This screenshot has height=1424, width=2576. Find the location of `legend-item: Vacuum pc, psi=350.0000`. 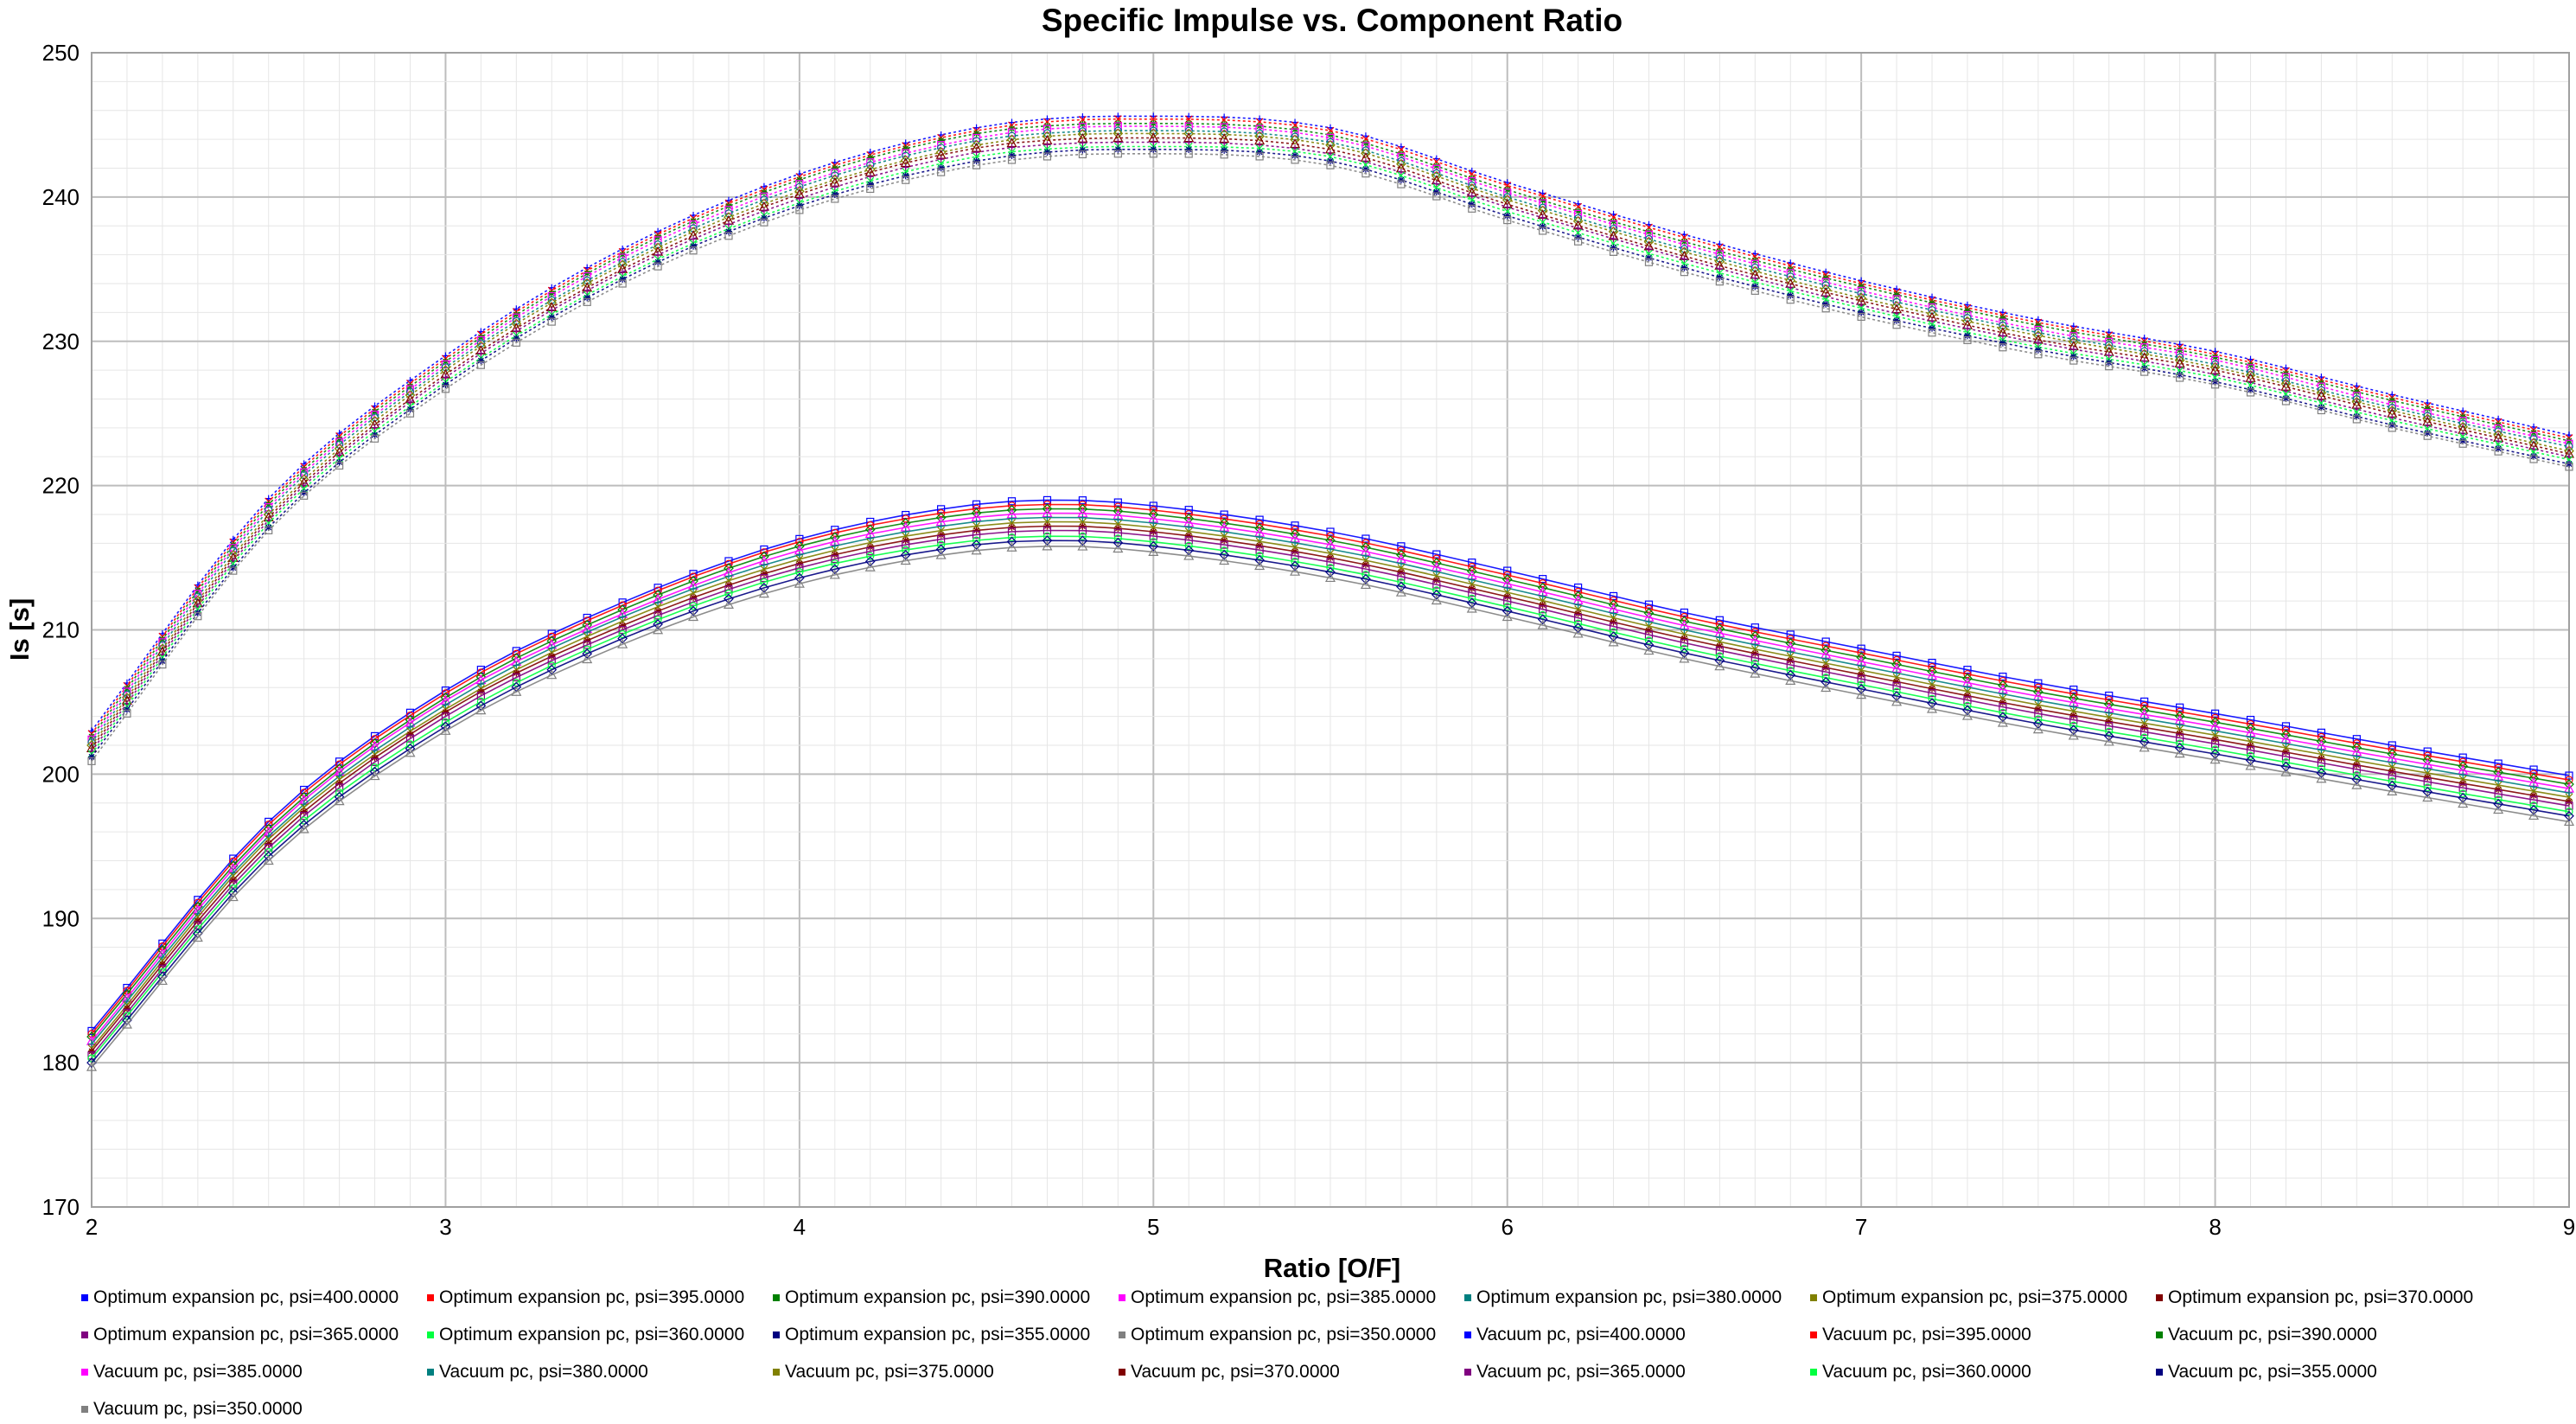

legend-item: Vacuum pc, psi=350.0000 is located at coordinates (192, 1409).